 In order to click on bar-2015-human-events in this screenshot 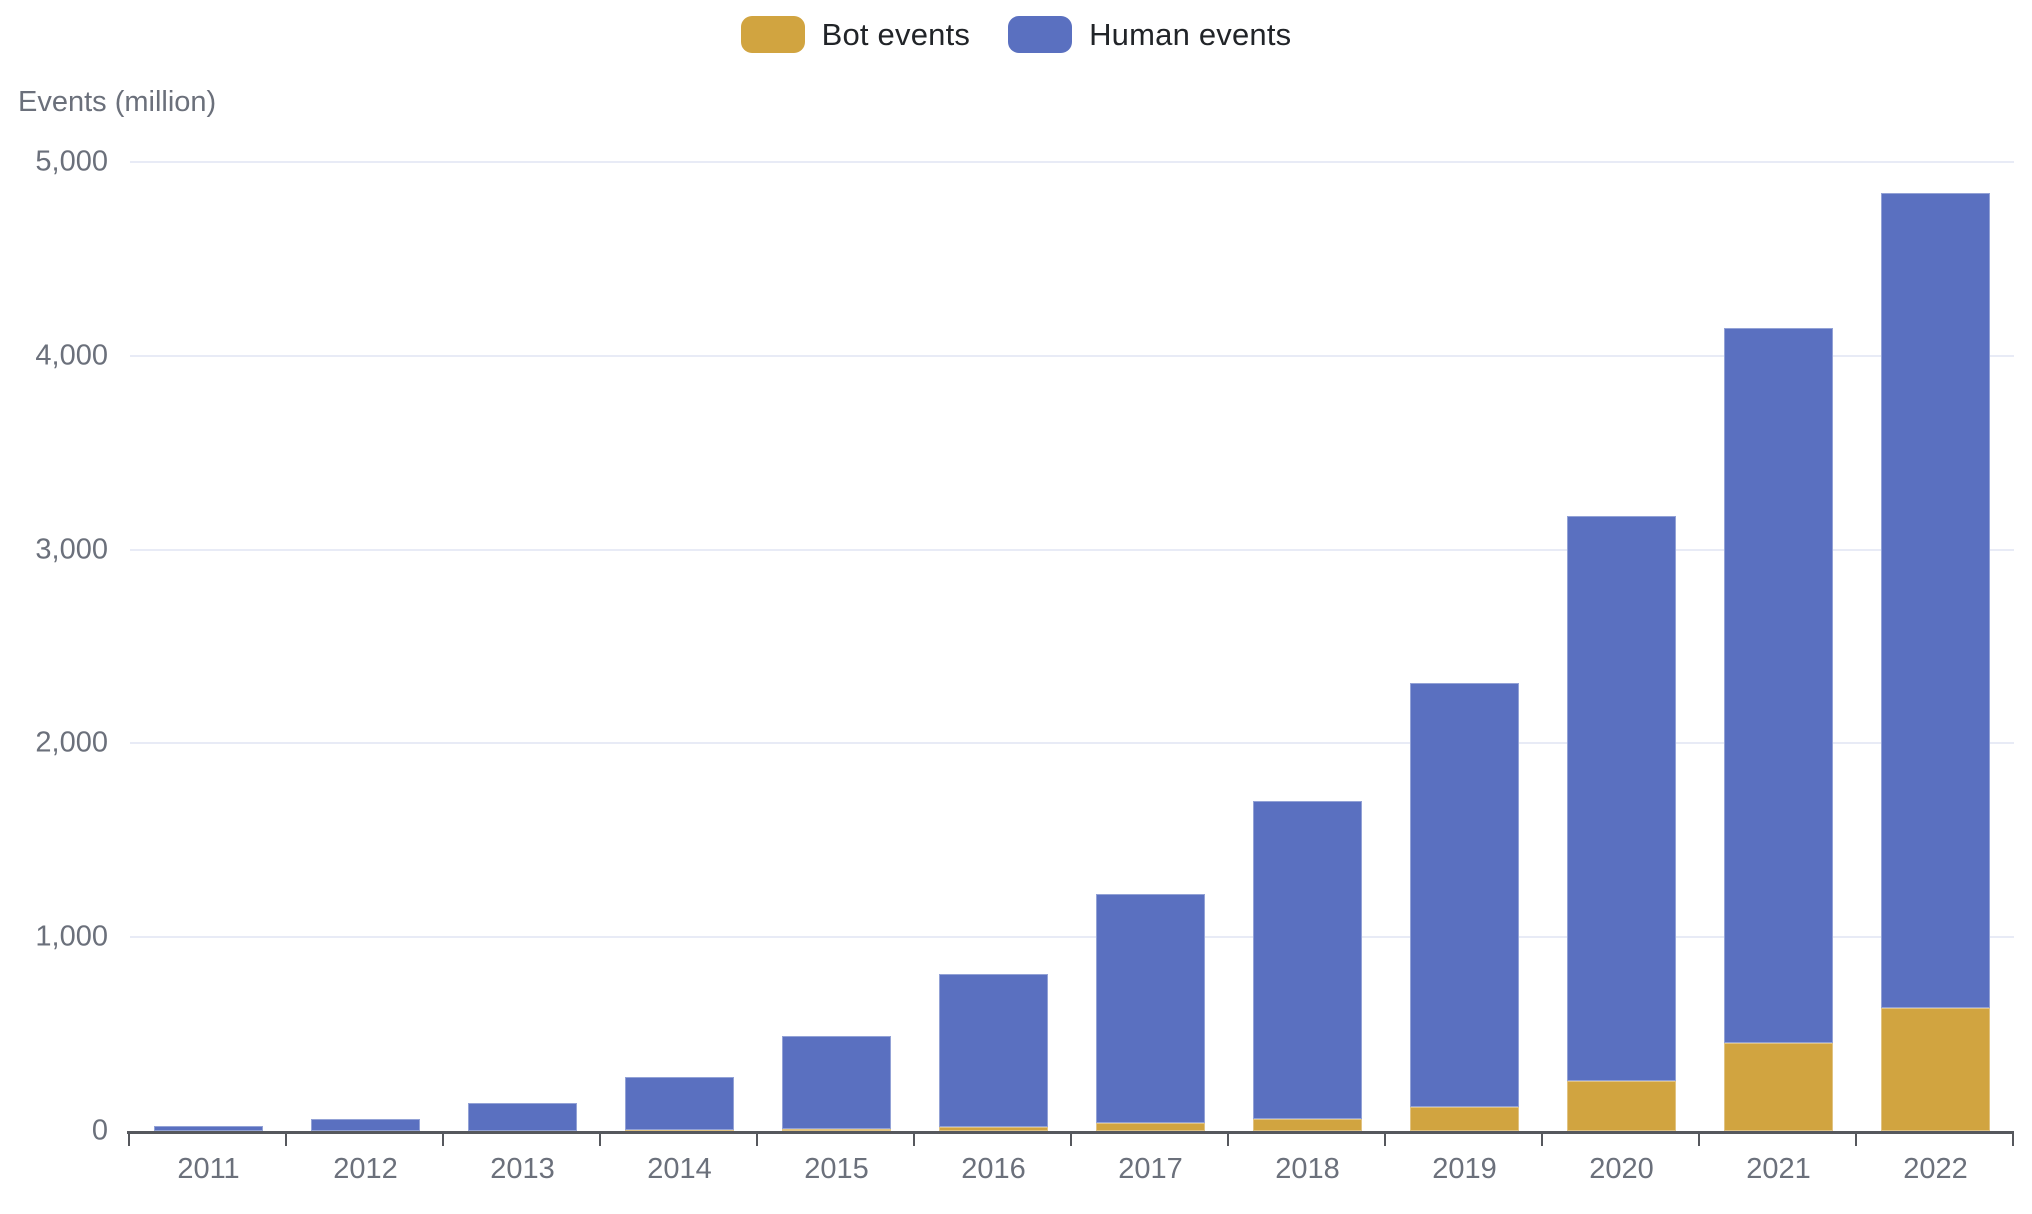, I will do `click(836, 1082)`.